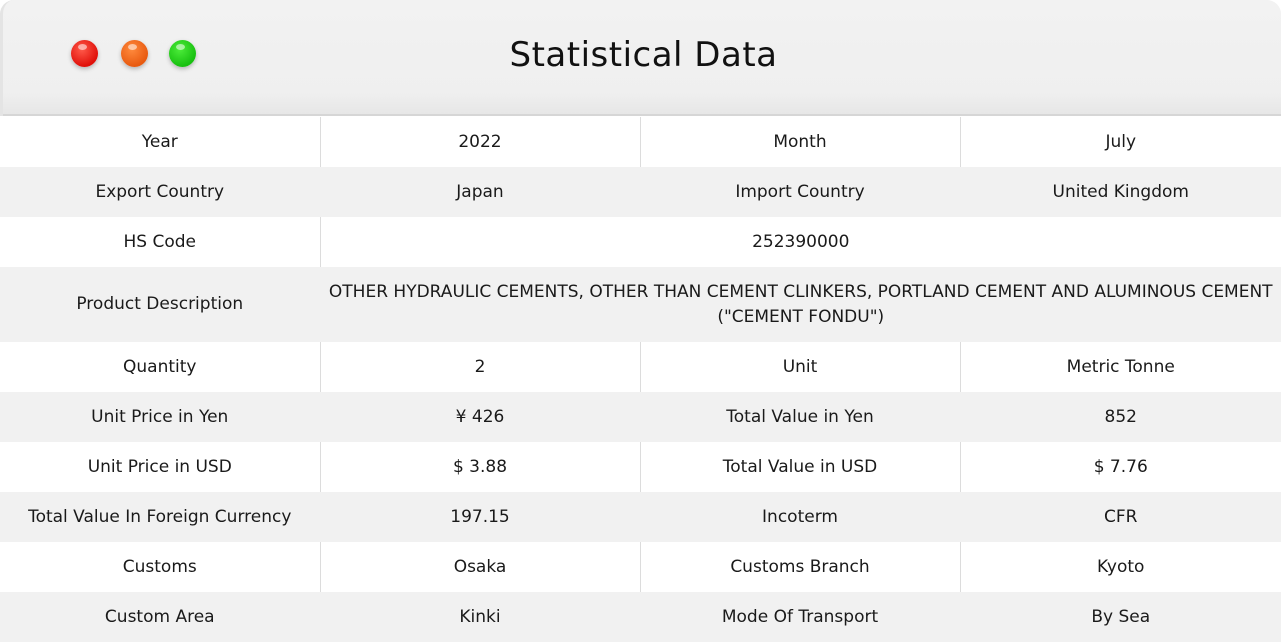  Describe the element at coordinates (800, 192) in the screenshot. I see `import-country-label: Import Country` at that location.